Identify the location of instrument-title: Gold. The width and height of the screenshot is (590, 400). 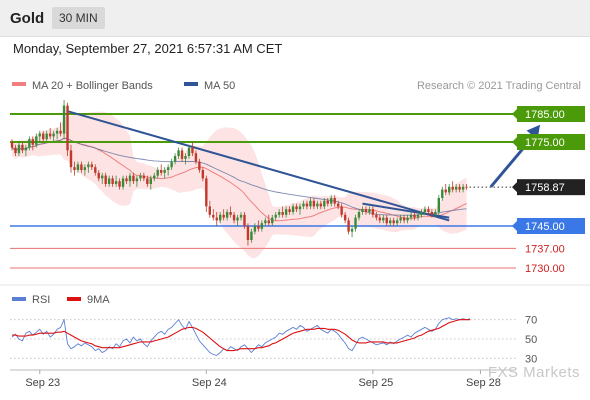
(27, 18).